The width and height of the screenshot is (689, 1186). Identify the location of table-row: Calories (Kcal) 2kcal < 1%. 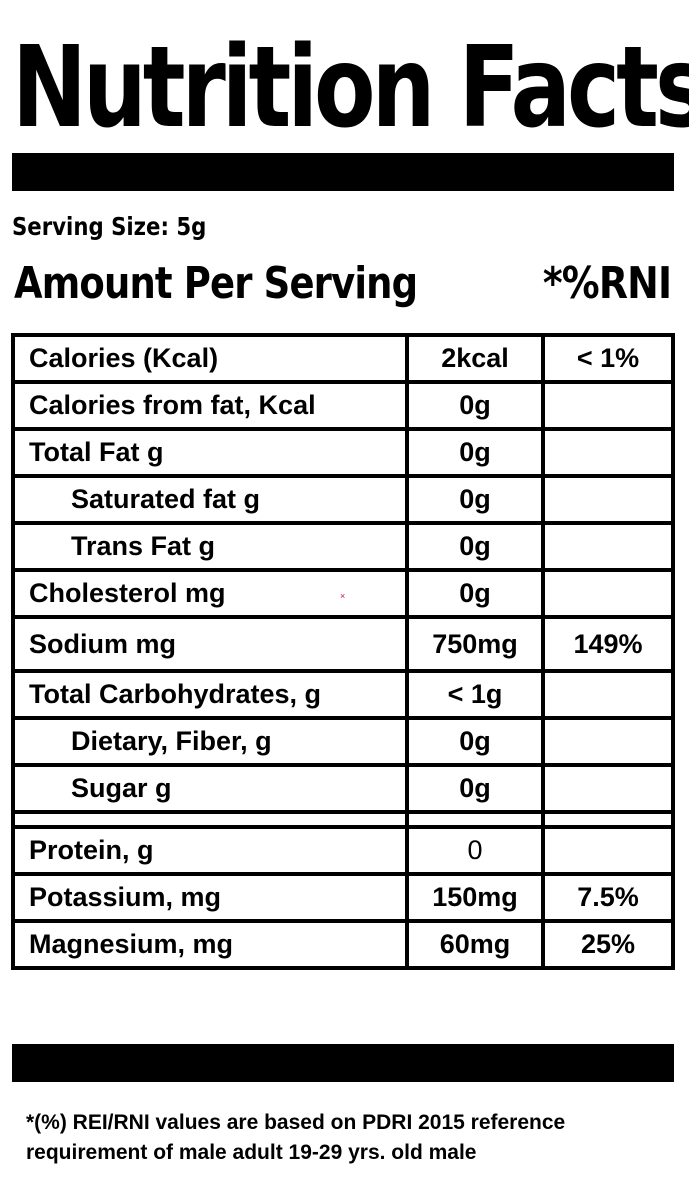
(343, 358).